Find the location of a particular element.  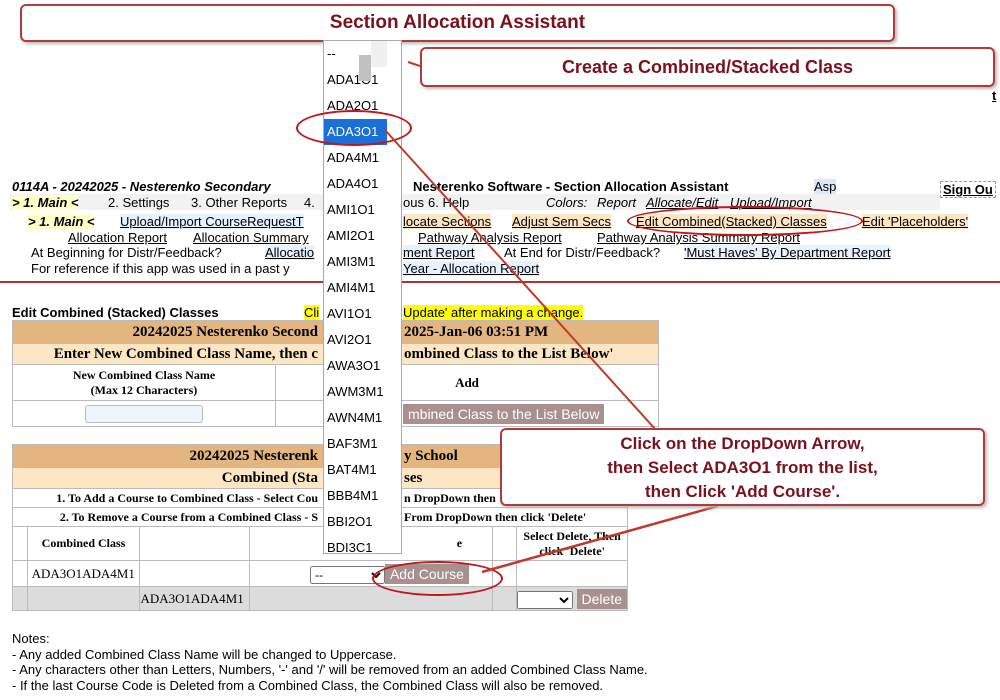

dropdown-option: AMI3M1 is located at coordinates (351, 261).